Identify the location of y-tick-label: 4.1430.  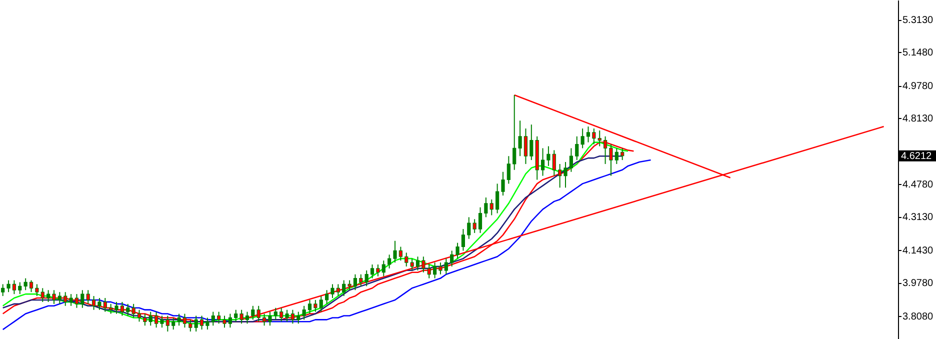
(918, 251).